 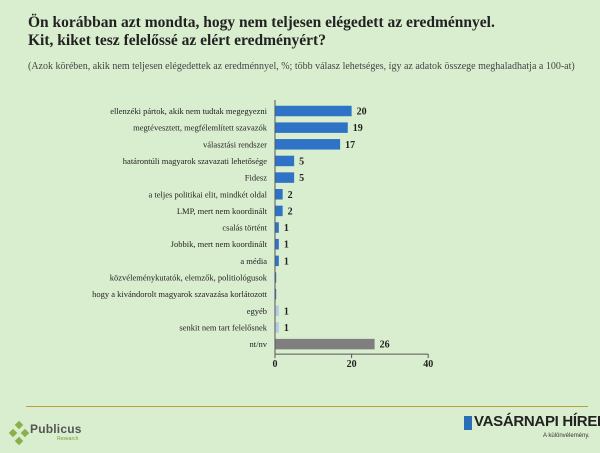 What do you see at coordinates (222, 211) in the screenshot?
I see `category-label: LMP, mert nem koordinált` at bounding box center [222, 211].